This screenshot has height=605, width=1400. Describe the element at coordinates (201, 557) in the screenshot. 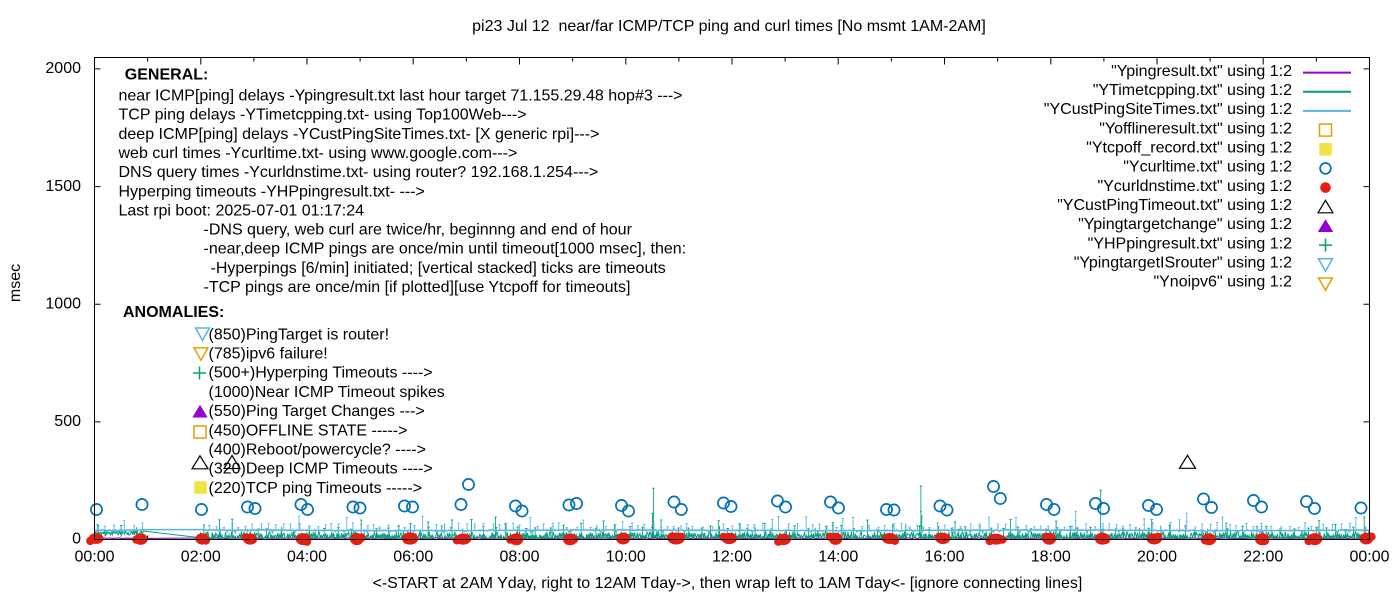

I see `svg-text: 02:00` at that location.